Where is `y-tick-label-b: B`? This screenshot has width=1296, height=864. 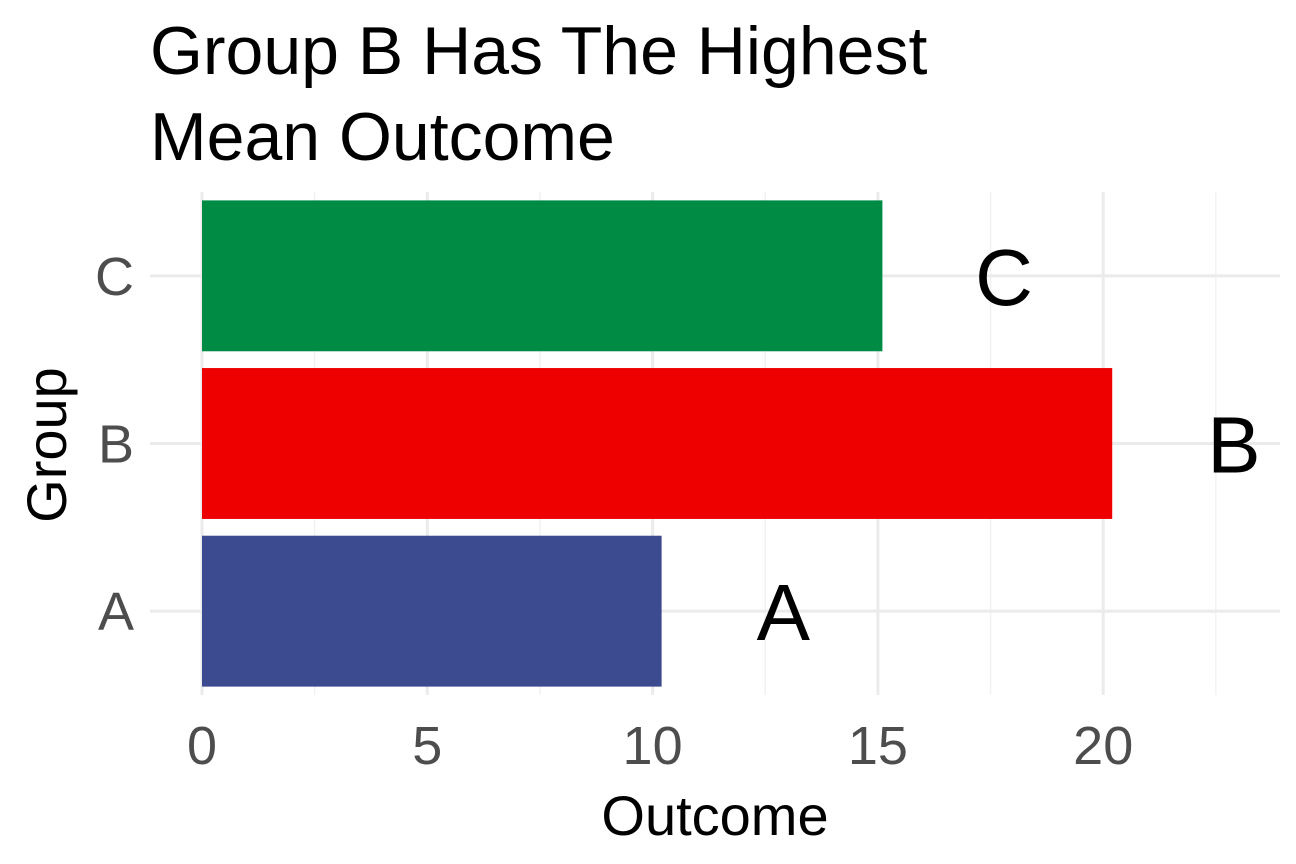
y-tick-label-b: B is located at coordinates (116, 445).